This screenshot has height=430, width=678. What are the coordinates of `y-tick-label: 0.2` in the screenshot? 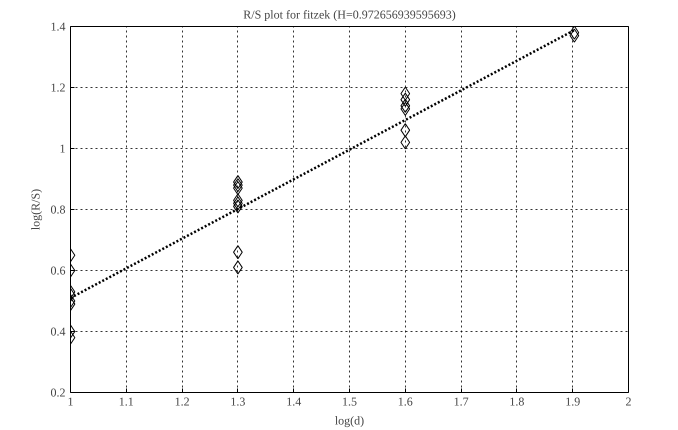 It's located at (58, 393).